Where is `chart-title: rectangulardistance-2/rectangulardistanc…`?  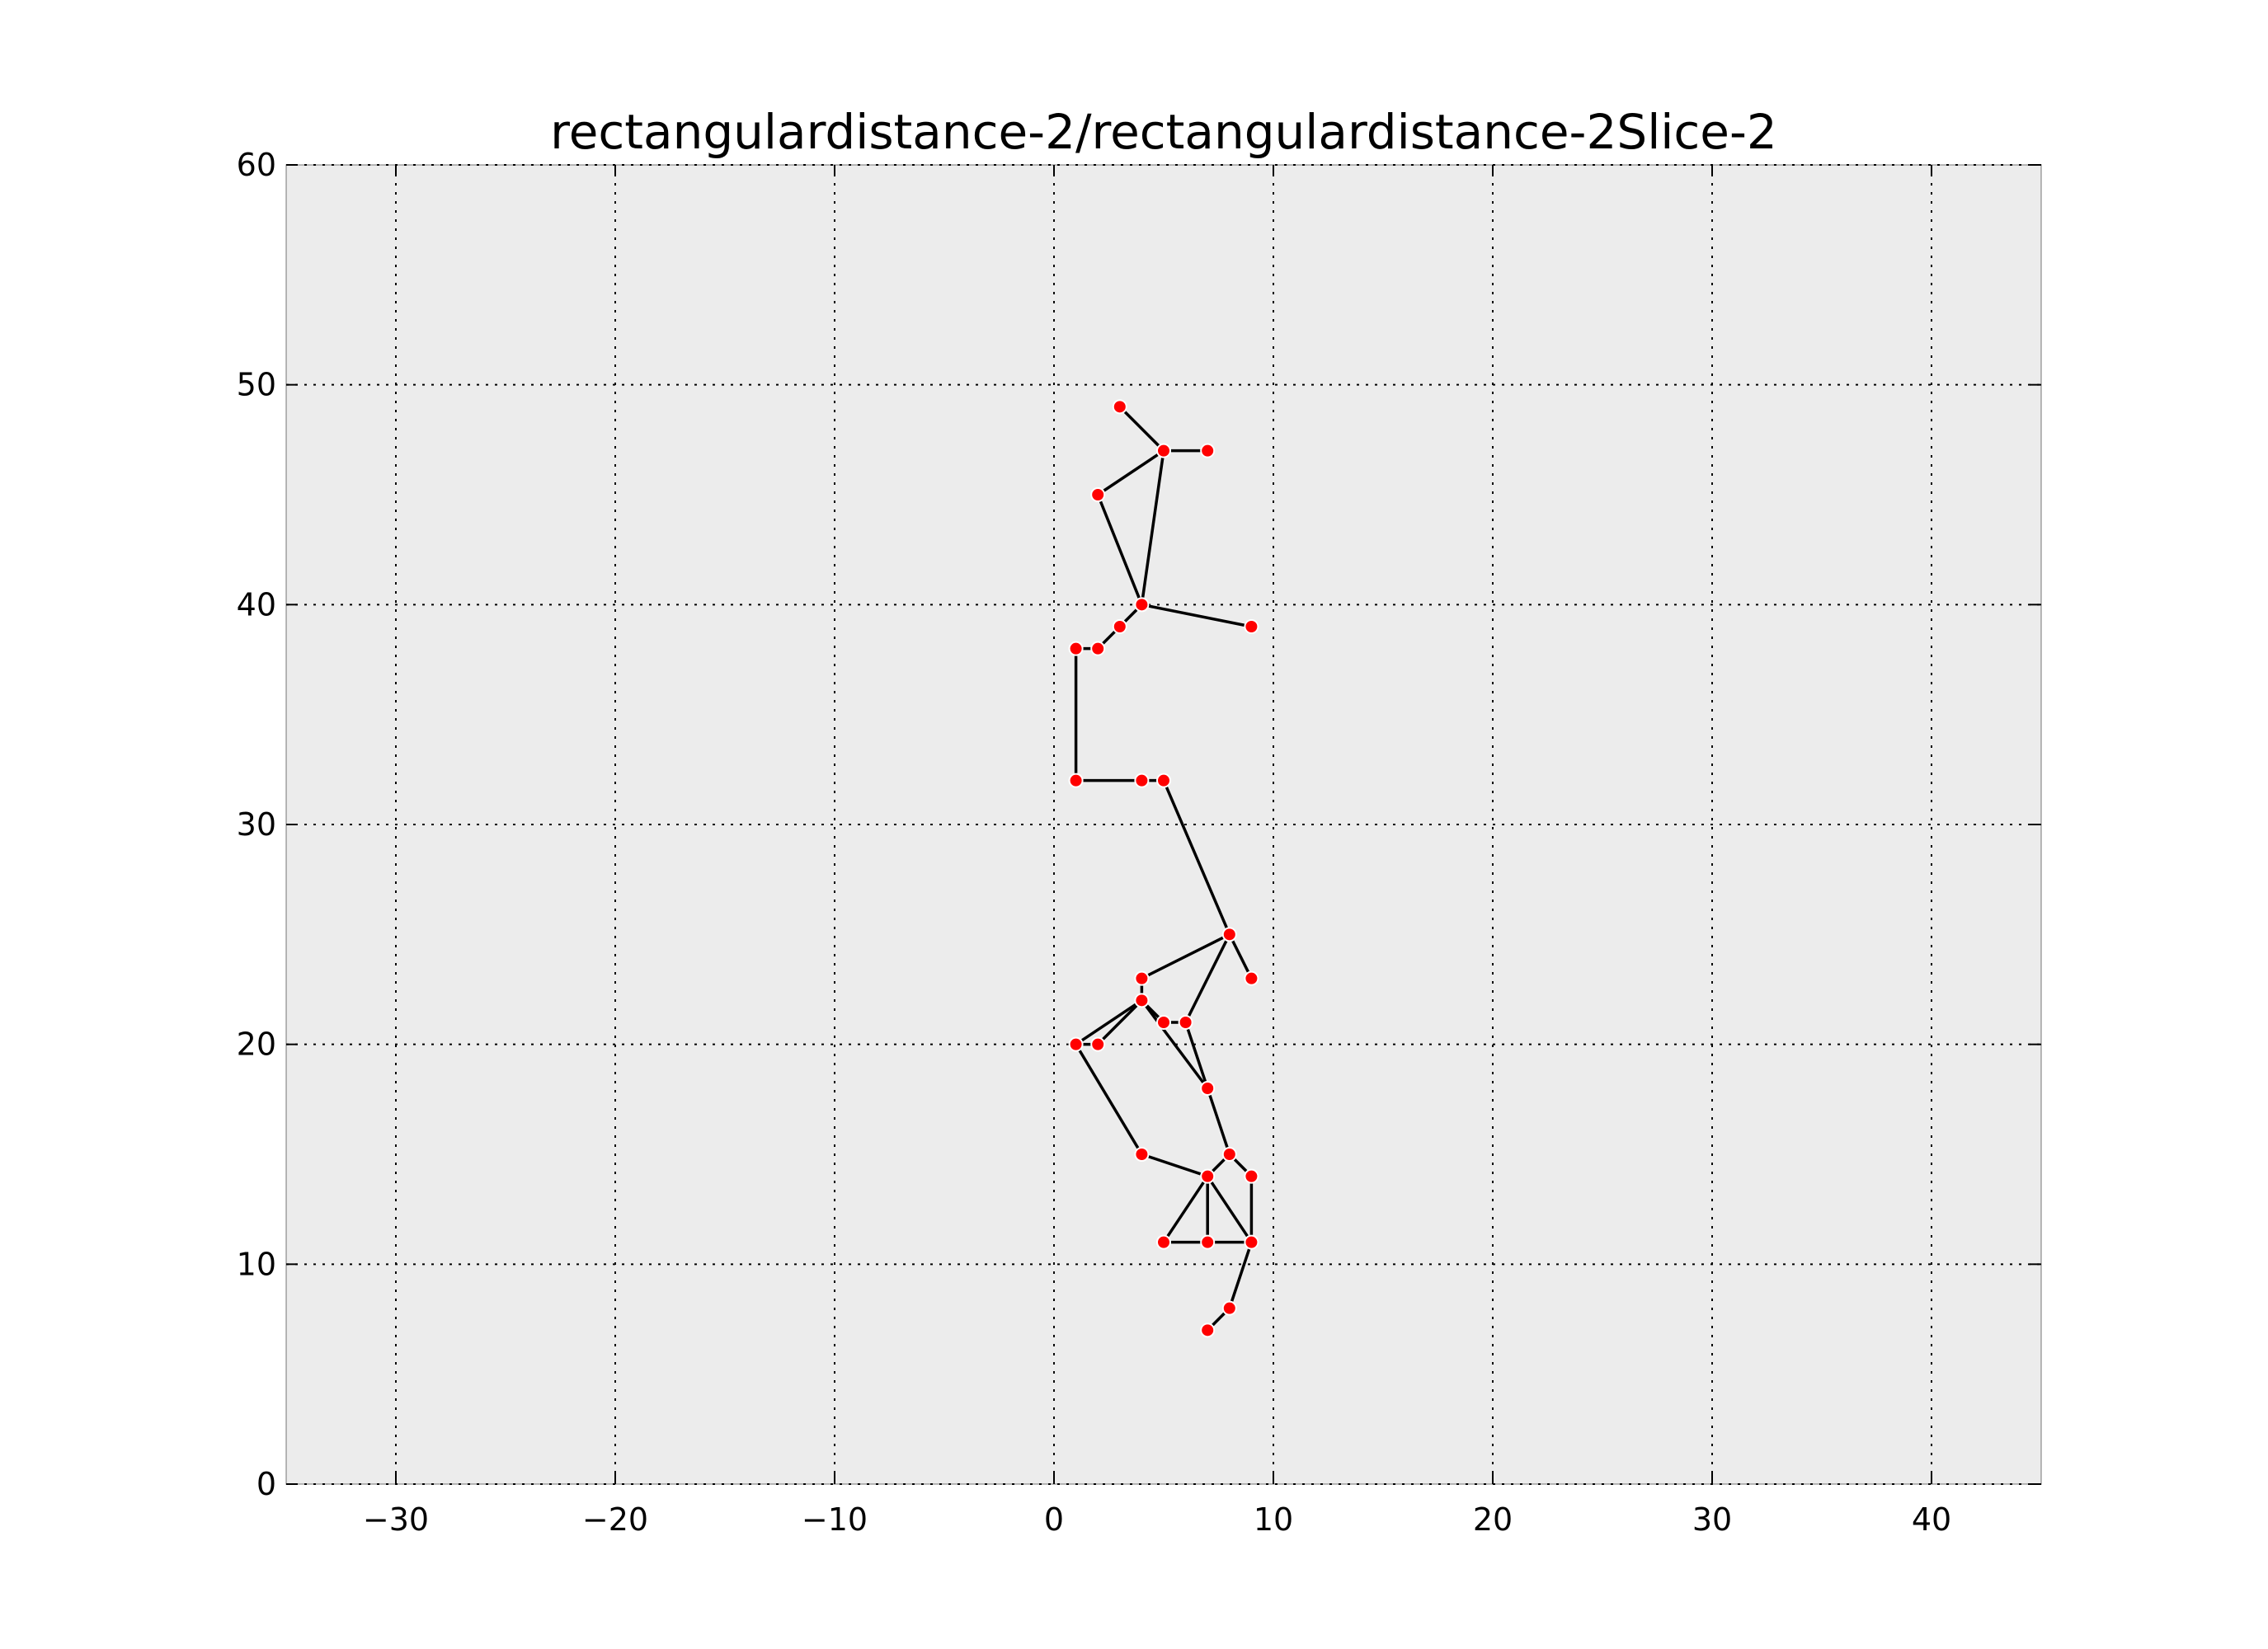
chart-title: rectangulardistance-2/rectangulardistanc… is located at coordinates (1163, 132).